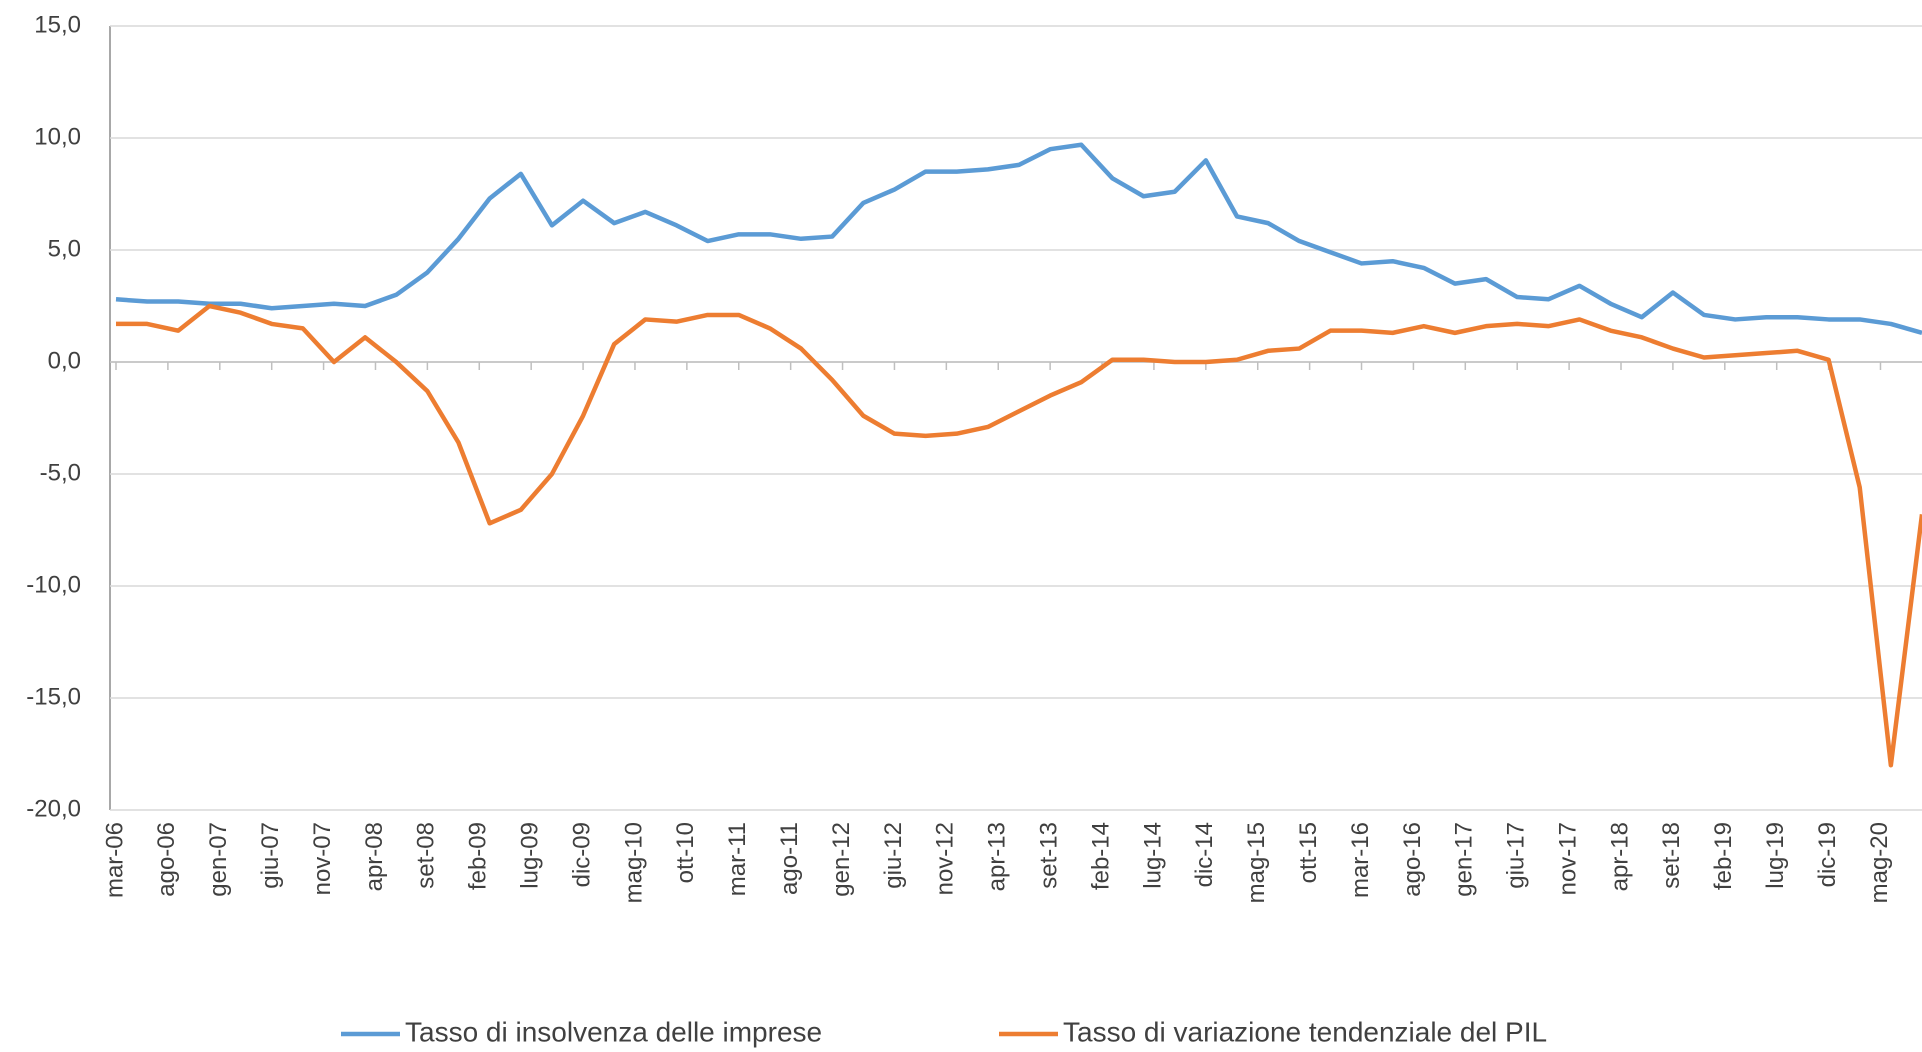 The height and width of the screenshot is (1052, 1922). Describe the element at coordinates (1464, 859) in the screenshot. I see `x-tick-label: gen-17` at that location.